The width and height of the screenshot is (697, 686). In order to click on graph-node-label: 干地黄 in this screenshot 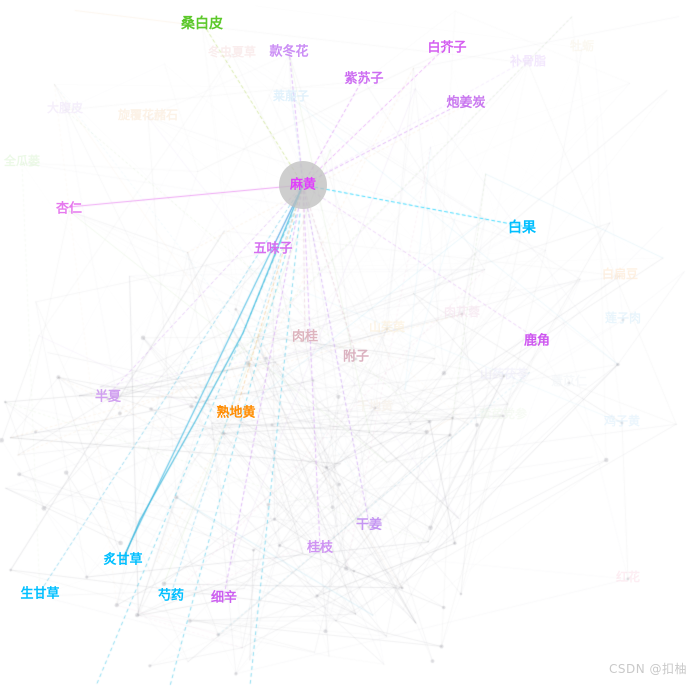, I will do `click(375, 406)`.